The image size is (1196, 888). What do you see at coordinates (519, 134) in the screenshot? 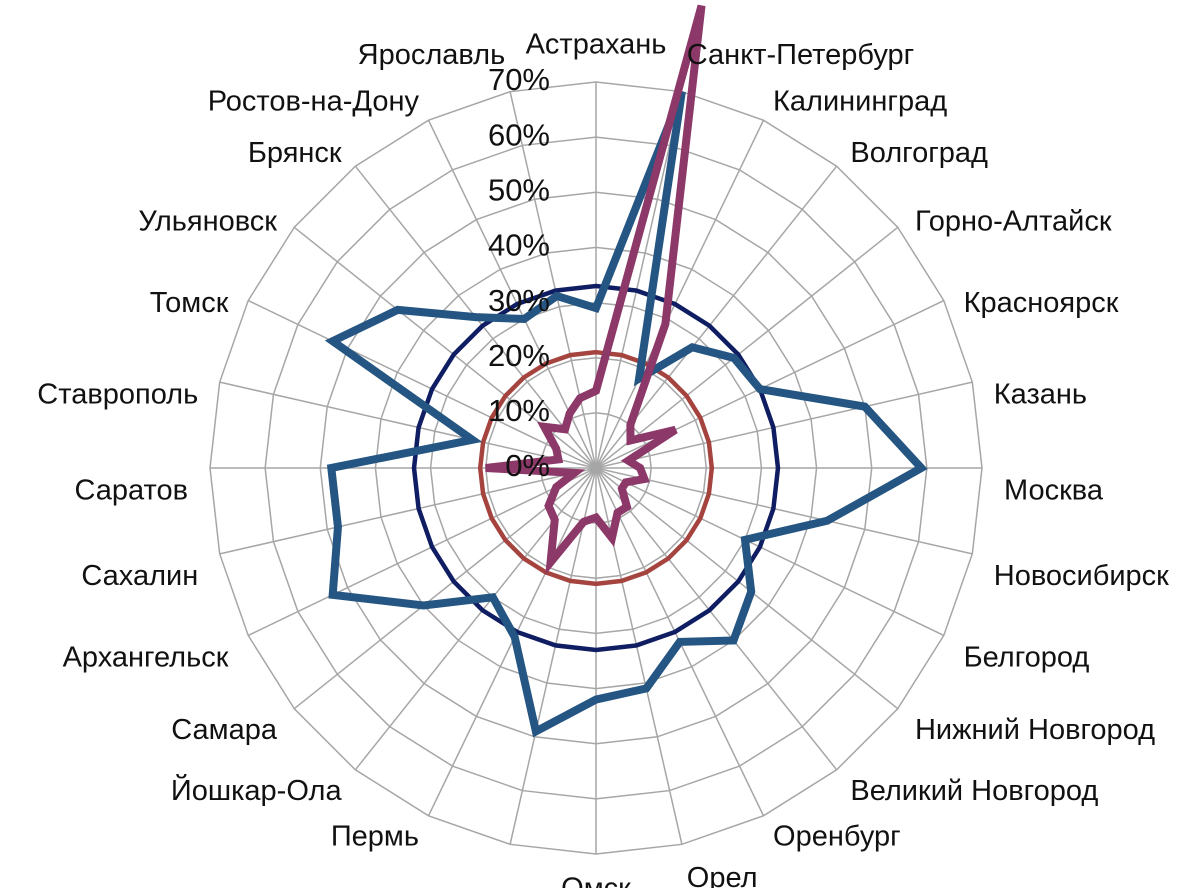
I see `y-tick-label: 60%` at bounding box center [519, 134].